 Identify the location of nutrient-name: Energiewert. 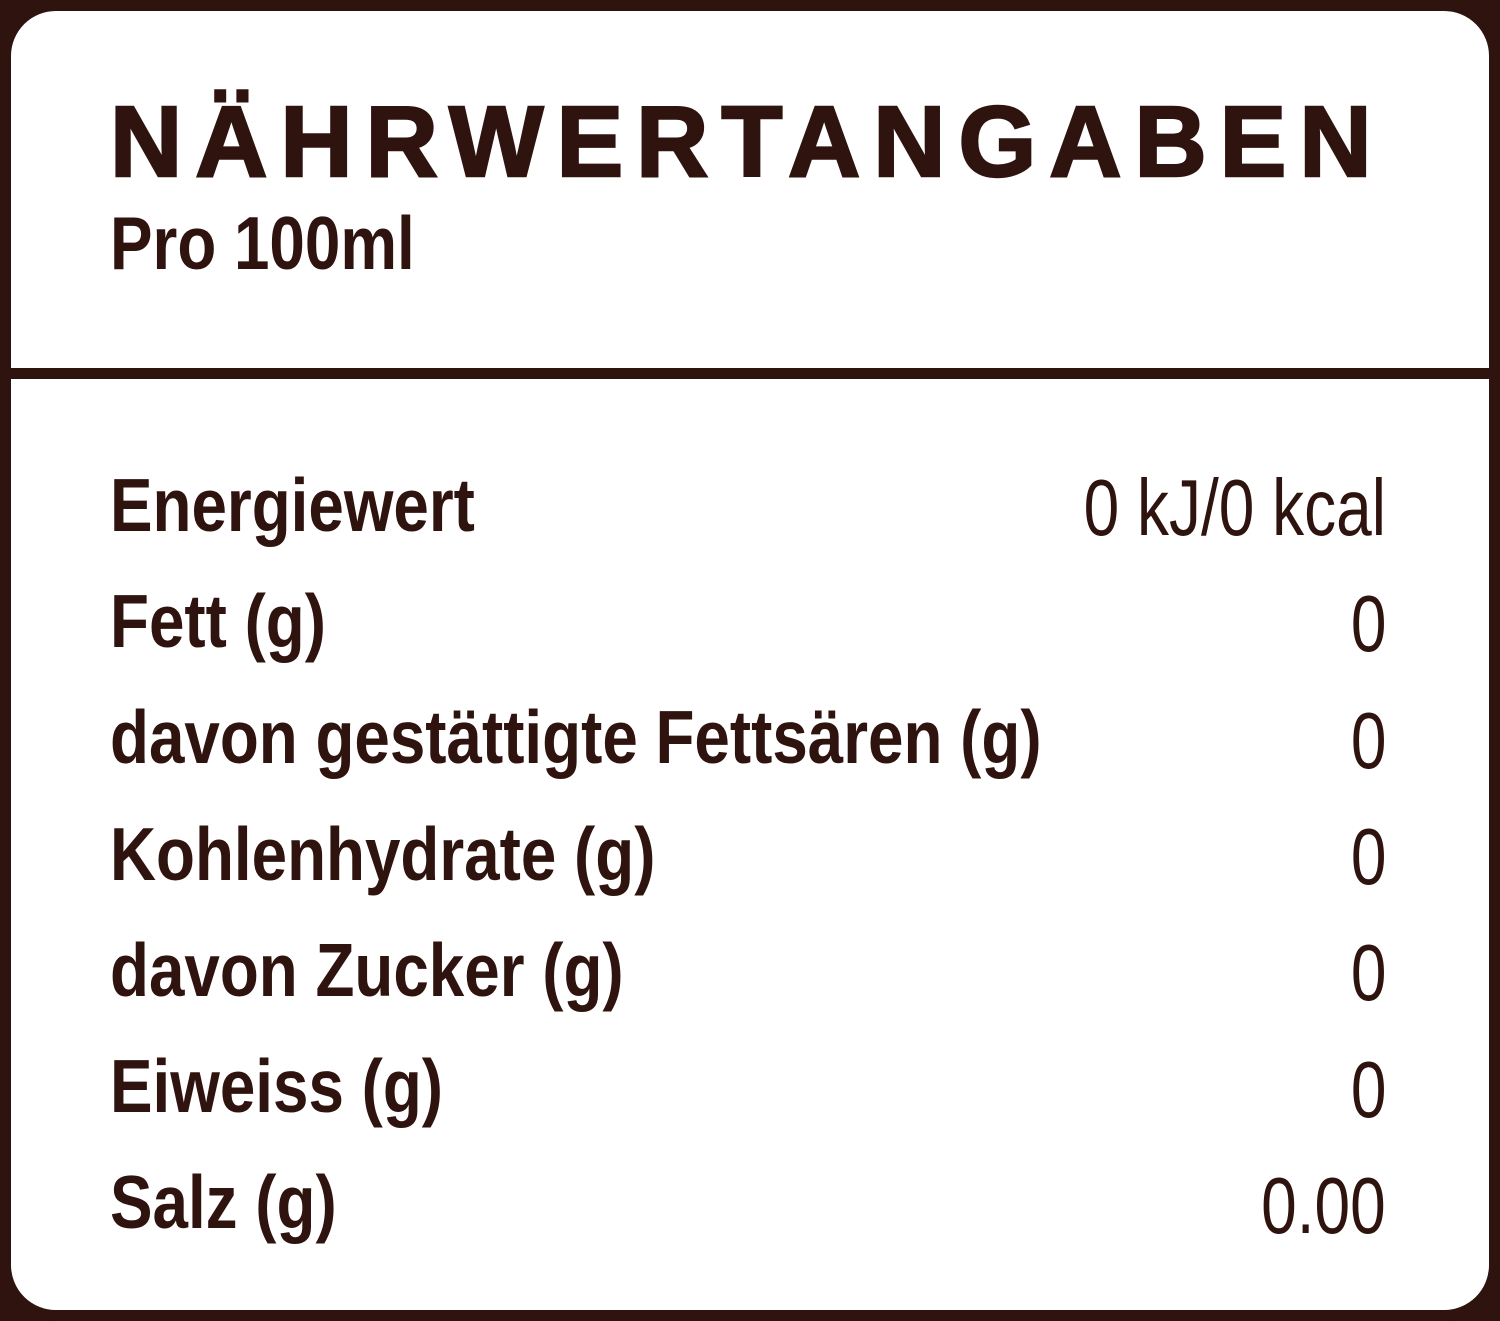
(292, 504).